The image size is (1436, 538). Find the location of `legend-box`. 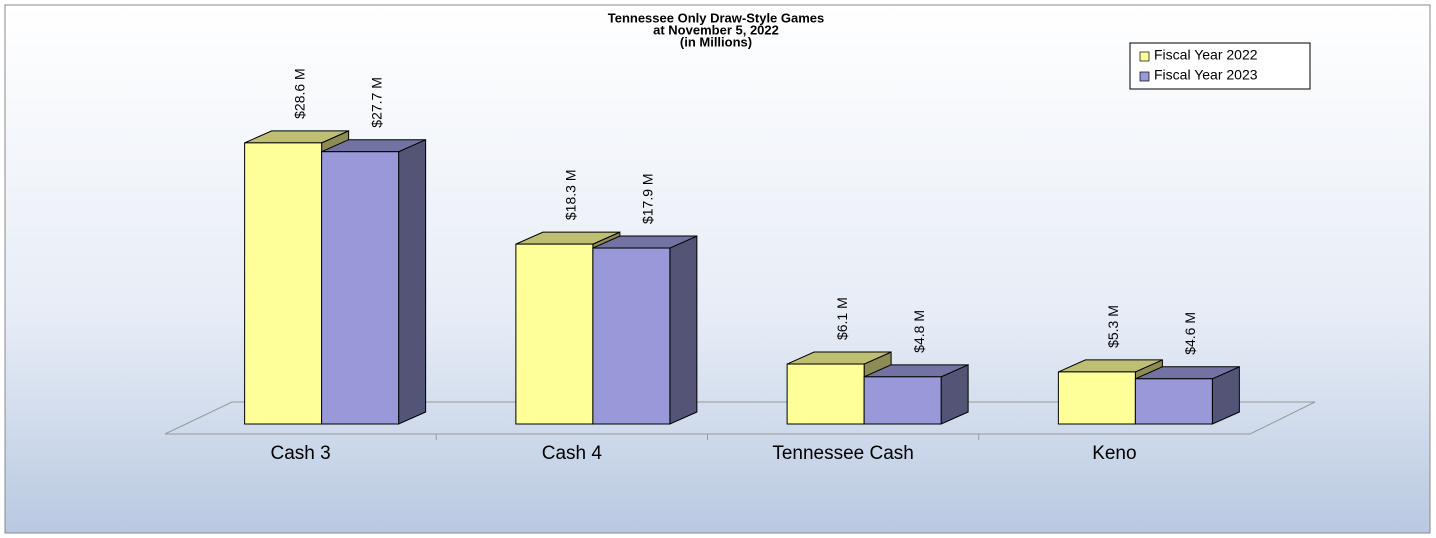

legend-box is located at coordinates (1220, 66).